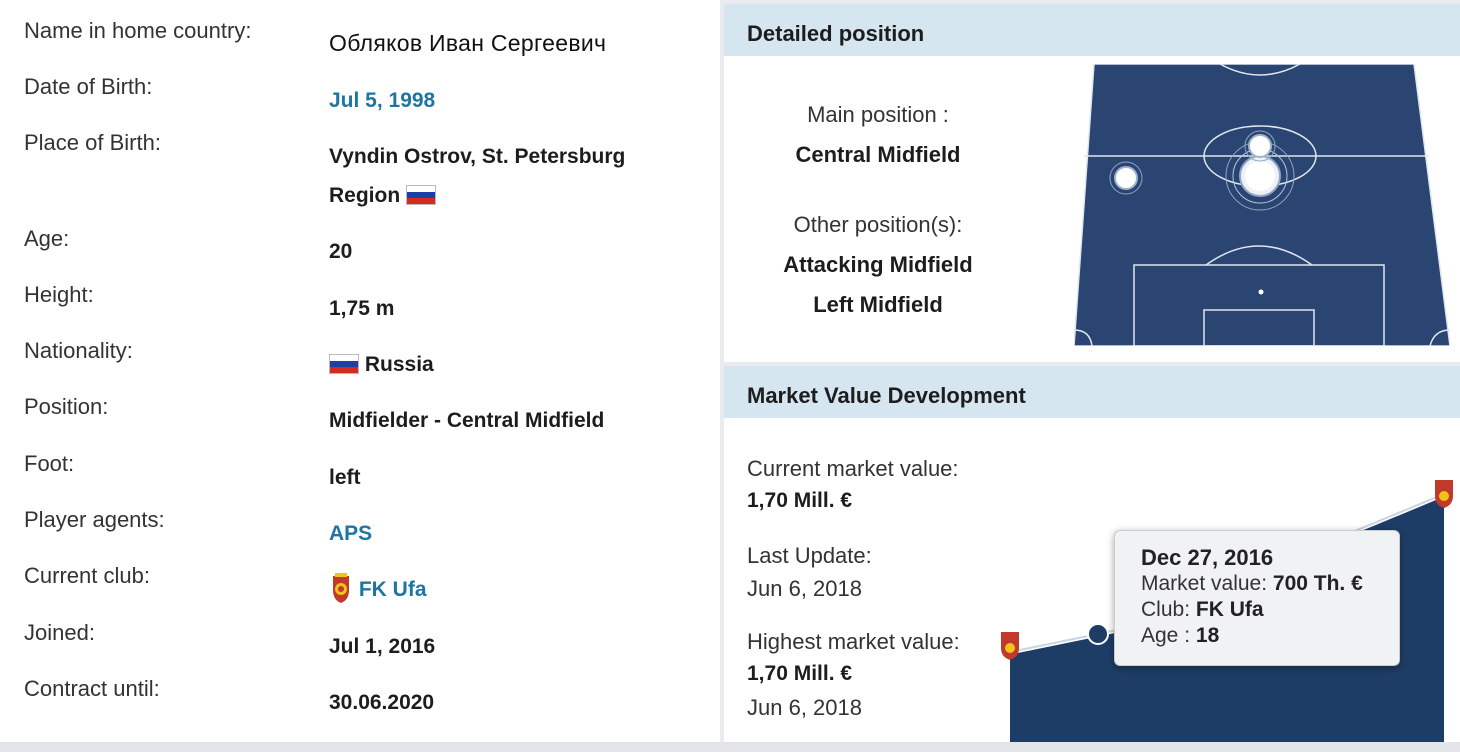 Image resolution: width=1460 pixels, height=752 pixels. Describe the element at coordinates (800, 673) in the screenshot. I see `highest-mv-value: 1,70 Mill. €` at that location.